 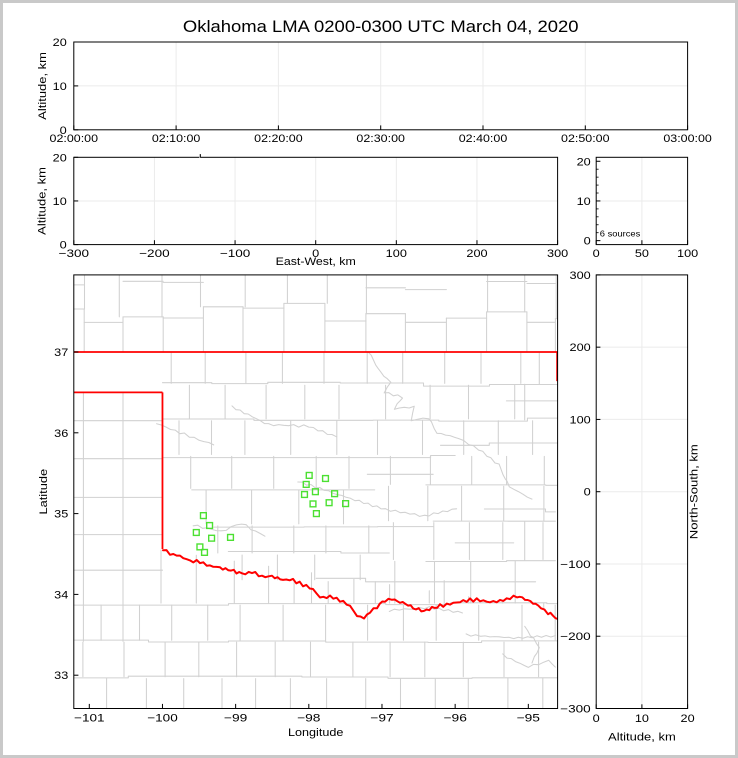 I want to click on svg-text: 50, so click(x=642, y=254).